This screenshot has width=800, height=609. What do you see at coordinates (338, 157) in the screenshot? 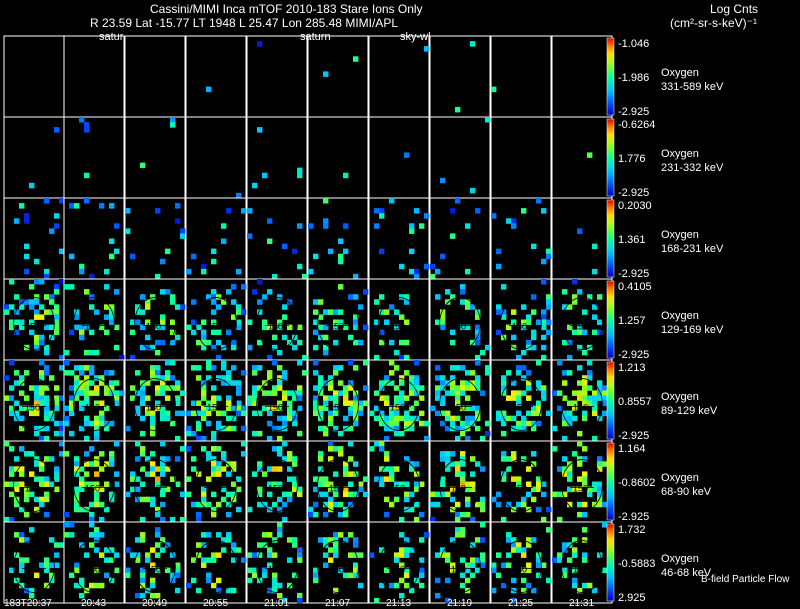
I see `image-panel` at bounding box center [338, 157].